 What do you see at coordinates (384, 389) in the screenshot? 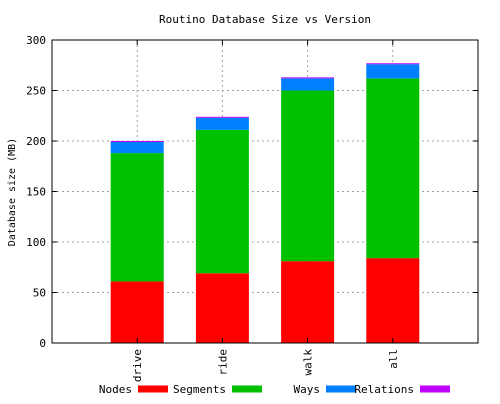
I see `legend-label: Relations` at bounding box center [384, 389].